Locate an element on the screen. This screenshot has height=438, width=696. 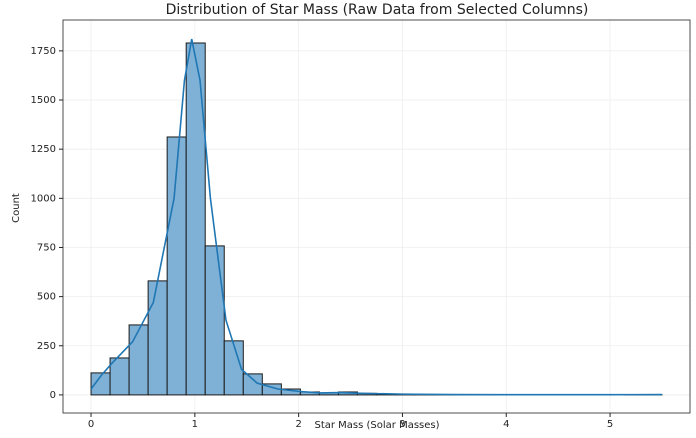
x-axis-label: Star Mass (Solar Masses) is located at coordinates (376, 425).